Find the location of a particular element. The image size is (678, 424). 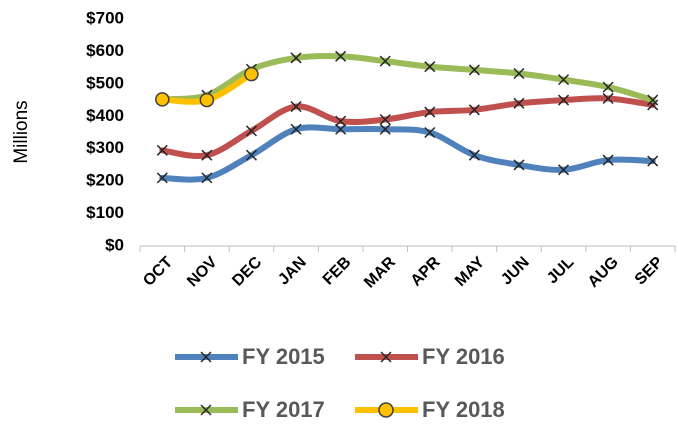

y-tick-label: $700 is located at coordinates (105, 17).